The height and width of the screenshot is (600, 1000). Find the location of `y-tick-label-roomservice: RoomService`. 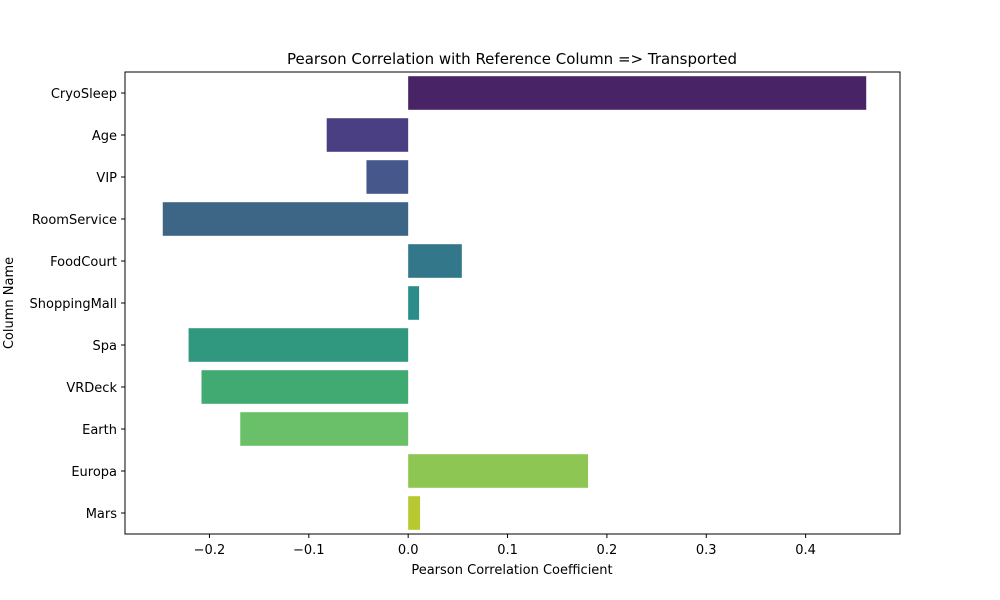

y-tick-label-roomservice: RoomService is located at coordinates (74, 220).